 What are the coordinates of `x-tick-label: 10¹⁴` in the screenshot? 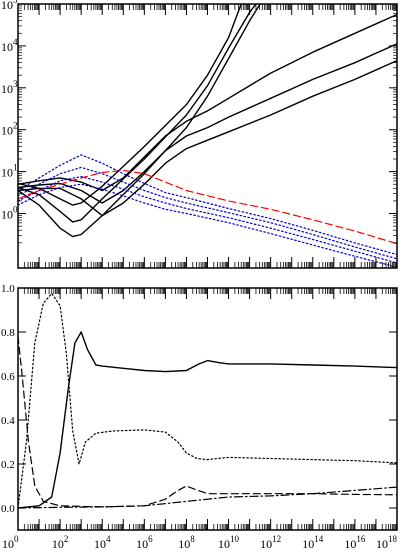 It's located at (313, 542).